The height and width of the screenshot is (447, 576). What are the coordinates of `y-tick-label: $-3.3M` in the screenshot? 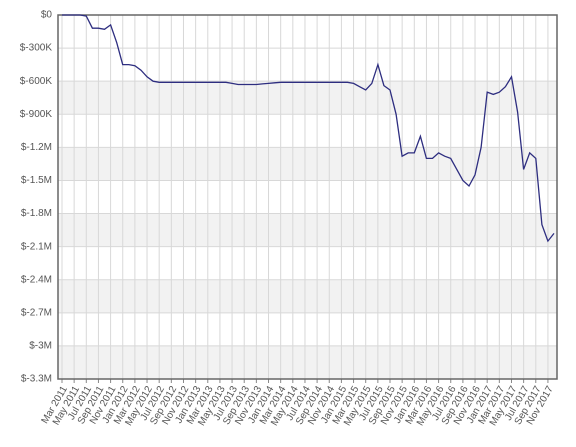 It's located at (36, 379).